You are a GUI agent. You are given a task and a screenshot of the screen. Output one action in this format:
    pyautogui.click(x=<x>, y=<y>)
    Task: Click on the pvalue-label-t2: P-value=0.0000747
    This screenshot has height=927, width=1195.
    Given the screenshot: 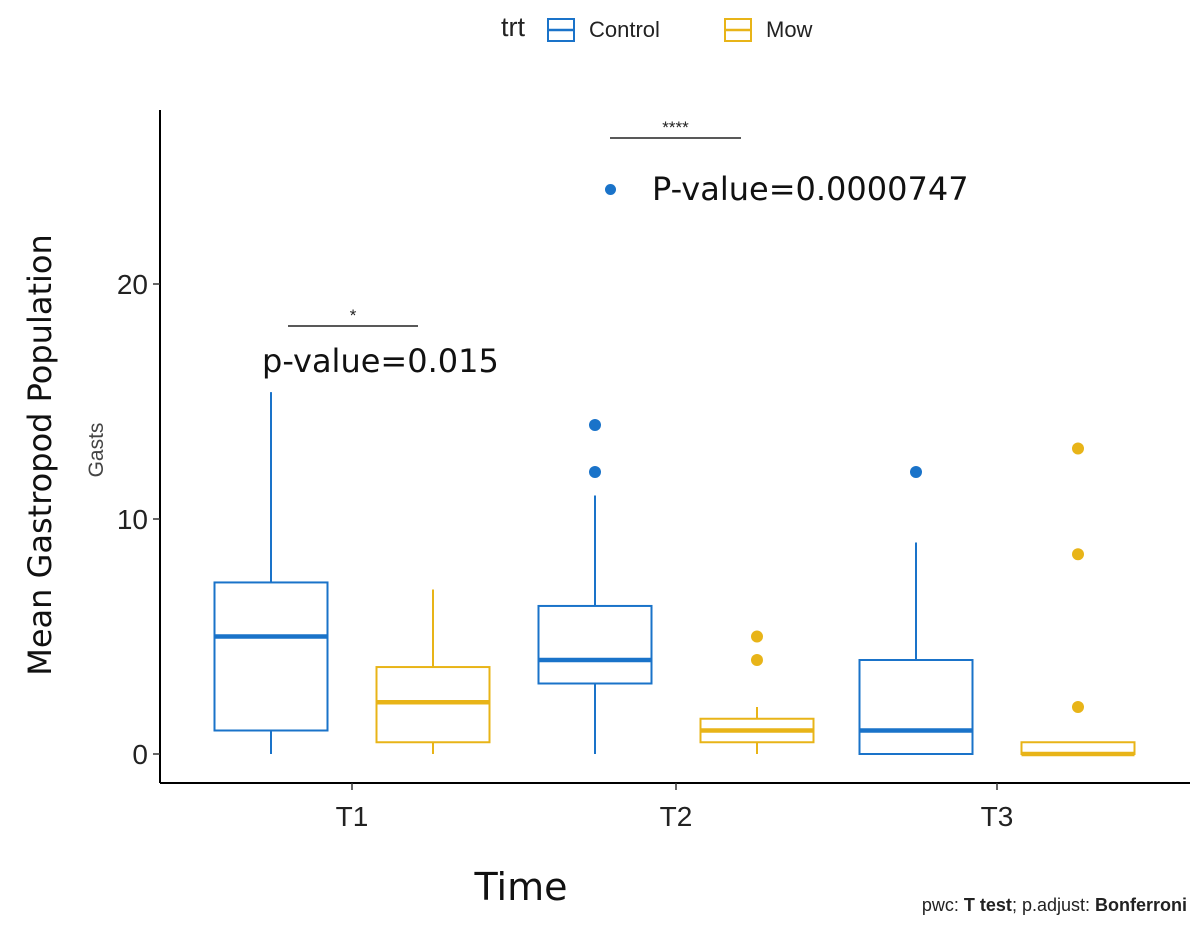 What is the action you would take?
    pyautogui.click(x=787, y=189)
    